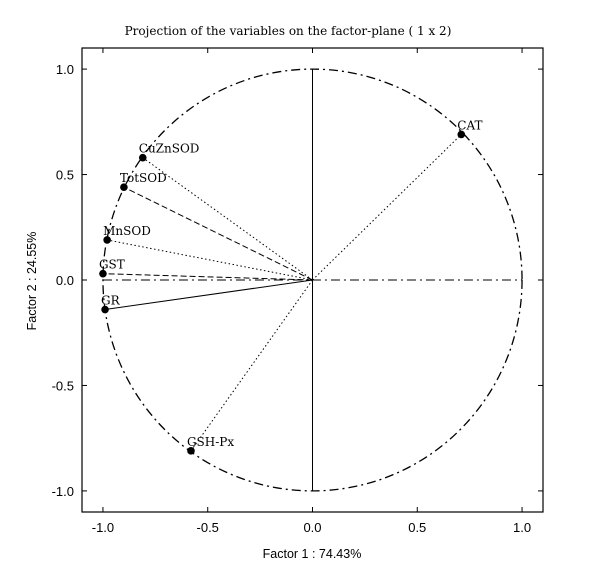 The image size is (610, 569). What do you see at coordinates (210, 442) in the screenshot?
I see `variable-label: GSH-Px` at bounding box center [210, 442].